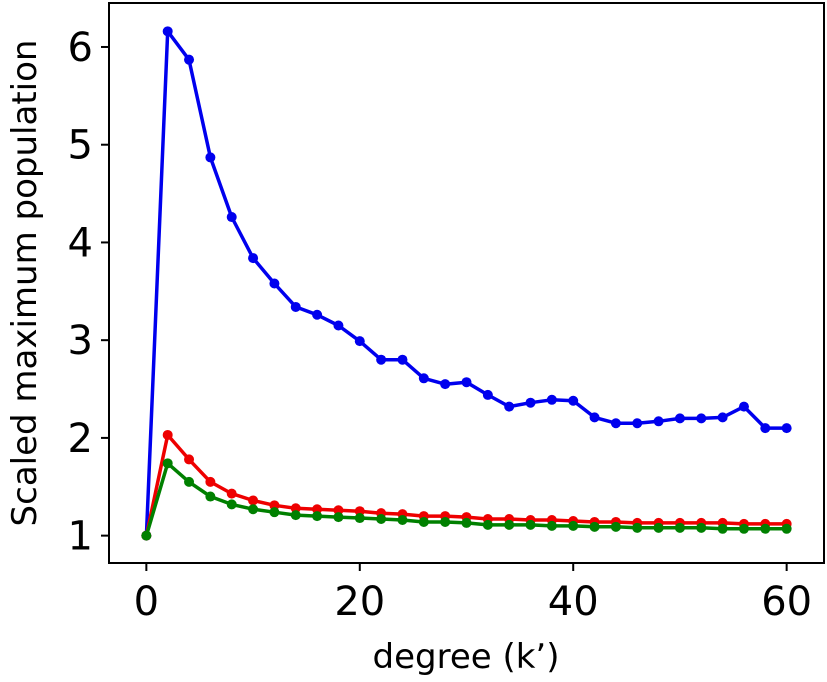 The image size is (827, 682). Describe the element at coordinates (786, 602) in the screenshot. I see `x-tick-label: 60` at that location.